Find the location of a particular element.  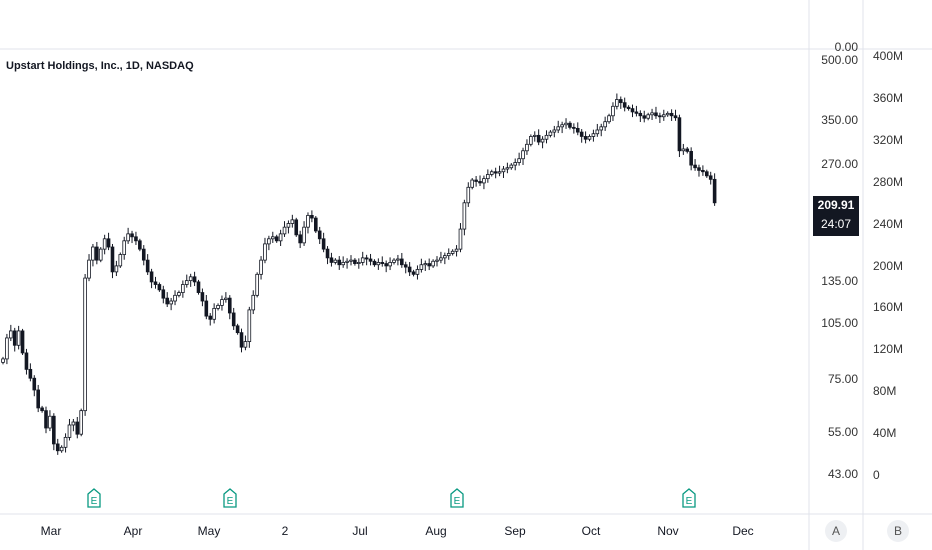

time-tick: Nov is located at coordinates (668, 531).